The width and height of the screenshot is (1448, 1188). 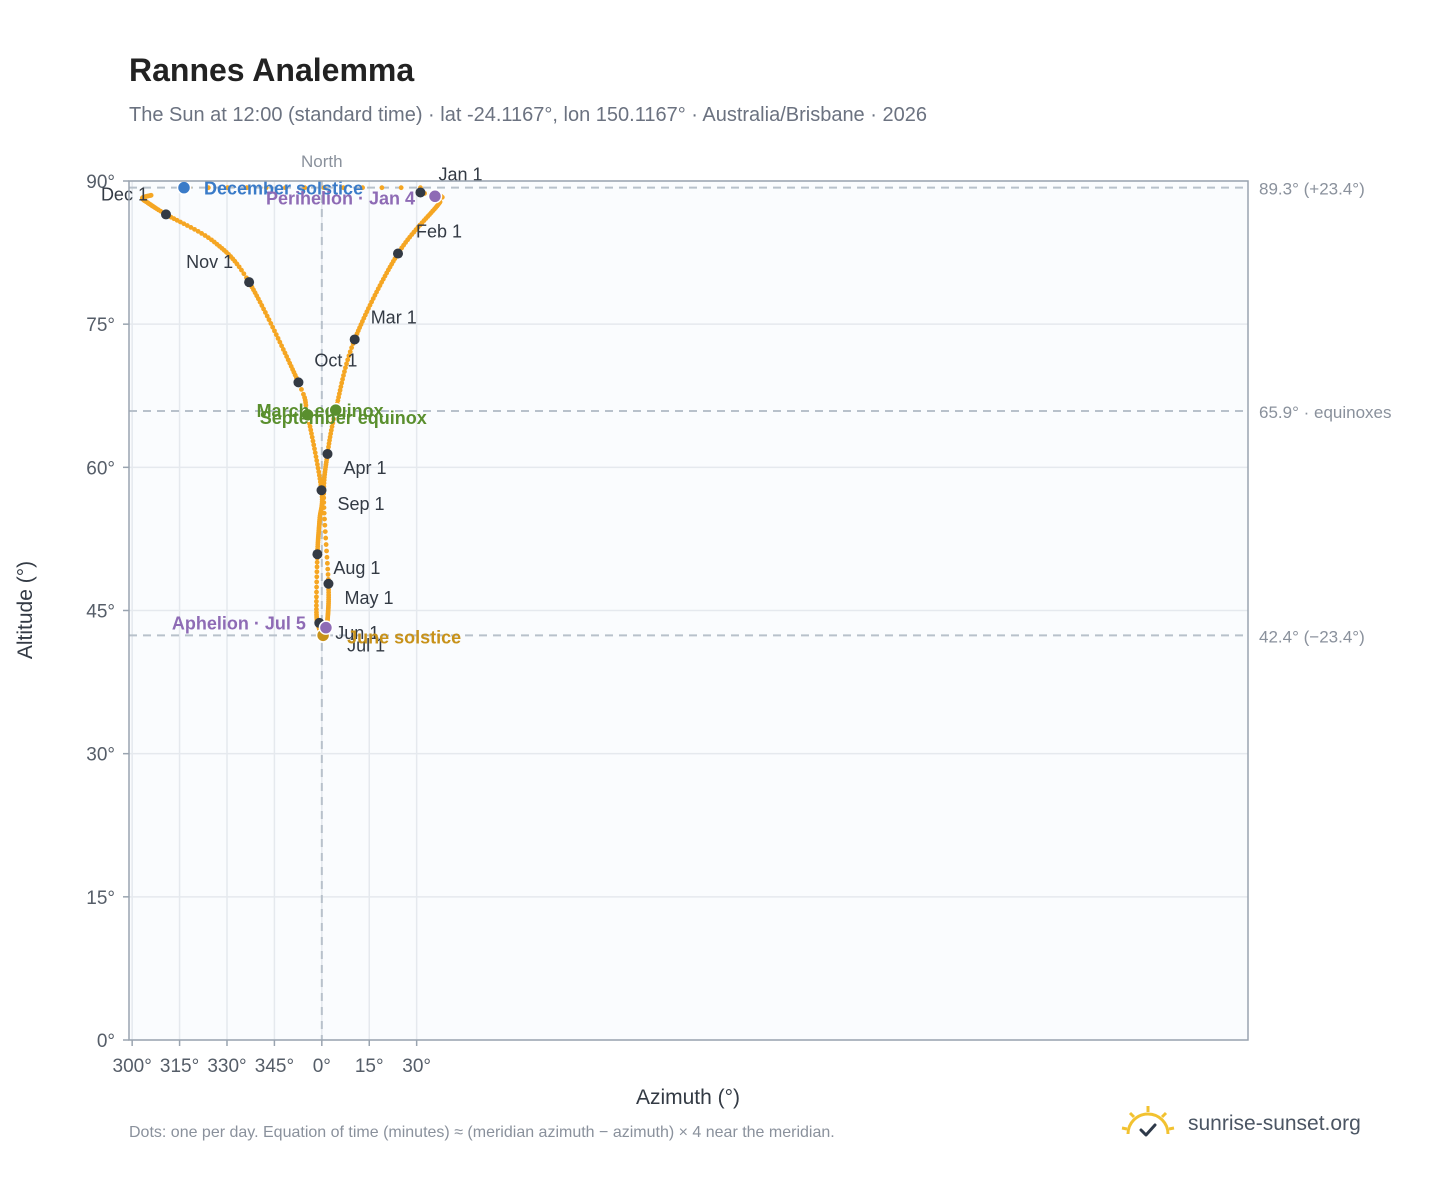 What do you see at coordinates (404, 637) in the screenshot?
I see `event-label: June solstice` at bounding box center [404, 637].